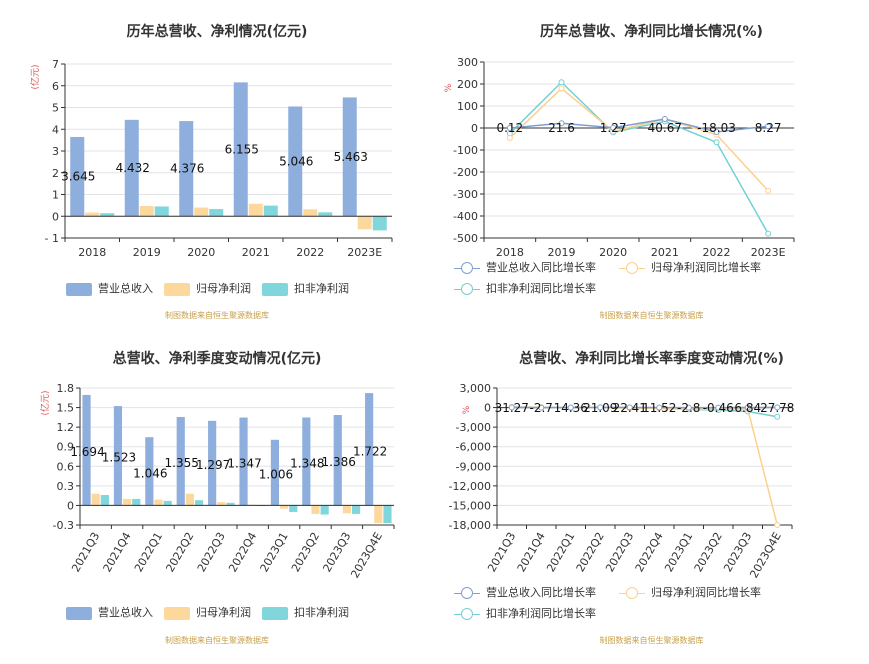  Describe the element at coordinates (125, 612) in the screenshot. I see `legend-label: 营业总收入` at that location.